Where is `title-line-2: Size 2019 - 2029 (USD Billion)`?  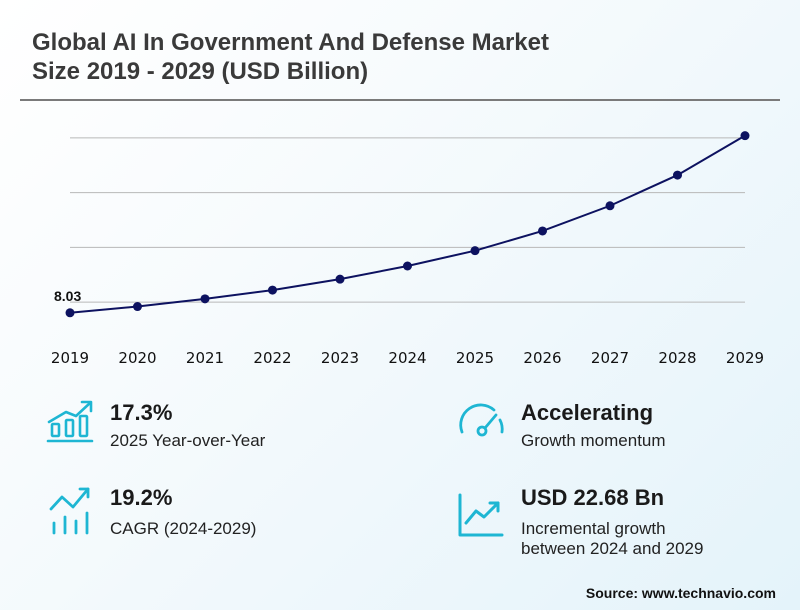
title-line-2: Size 2019 - 2029 (USD Billion) is located at coordinates (200, 71).